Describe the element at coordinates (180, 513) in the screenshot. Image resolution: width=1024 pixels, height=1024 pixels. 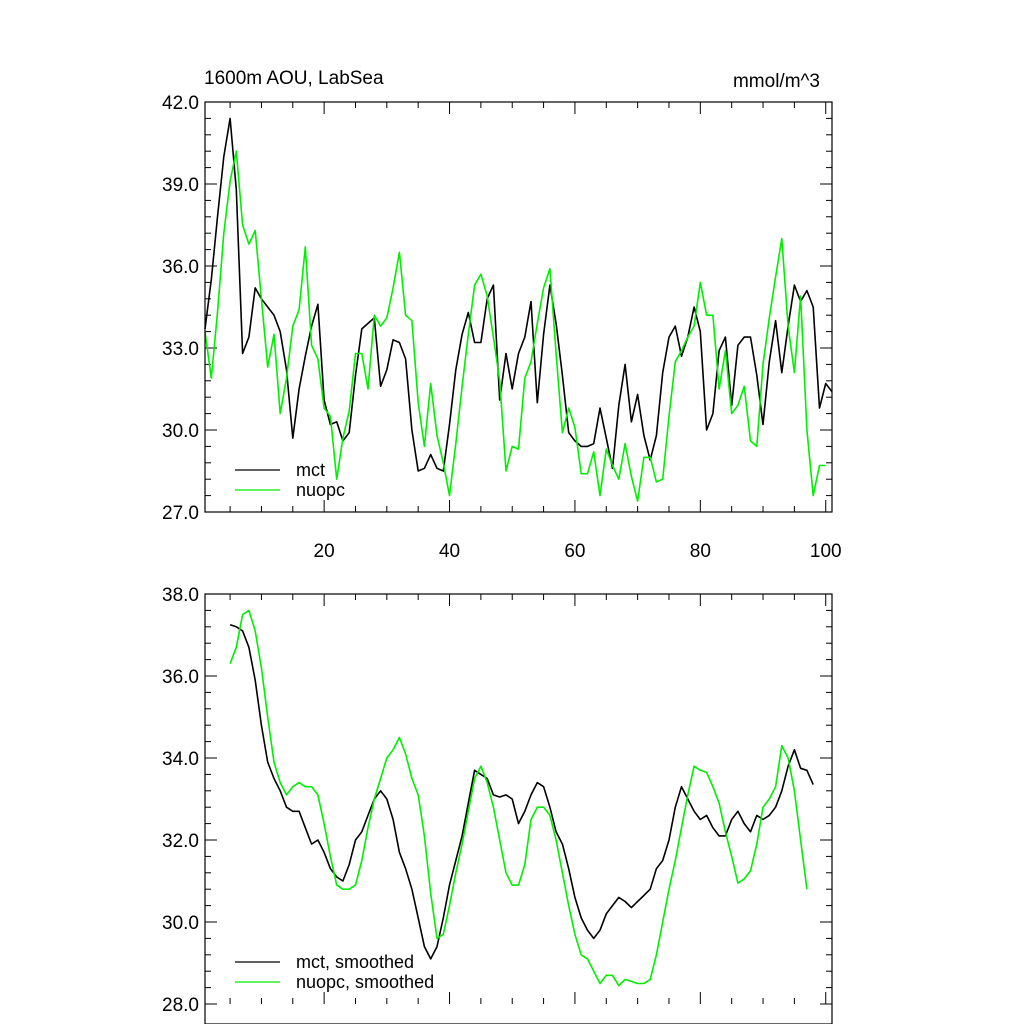
I see `top-y-tick-label: 27.0` at that location.